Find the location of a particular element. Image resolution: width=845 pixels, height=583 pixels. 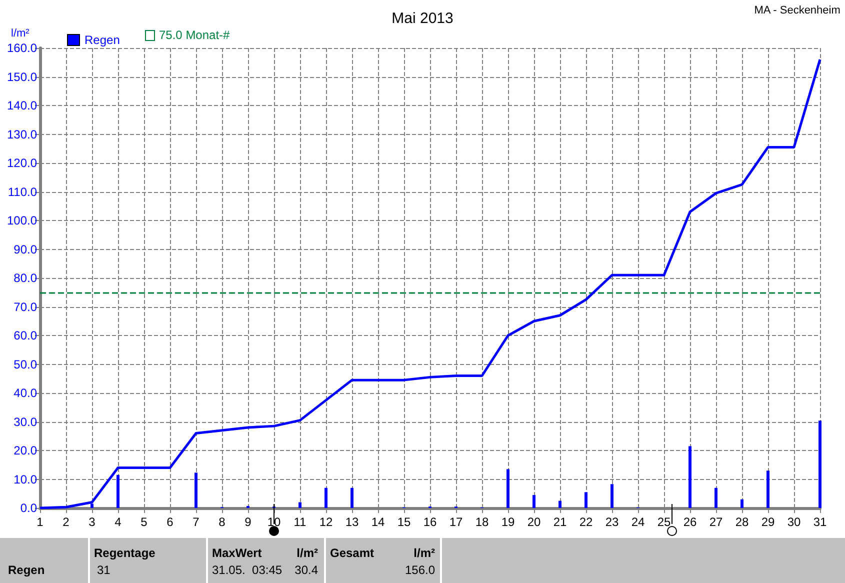

x-tick-label: 4 is located at coordinates (118, 522).